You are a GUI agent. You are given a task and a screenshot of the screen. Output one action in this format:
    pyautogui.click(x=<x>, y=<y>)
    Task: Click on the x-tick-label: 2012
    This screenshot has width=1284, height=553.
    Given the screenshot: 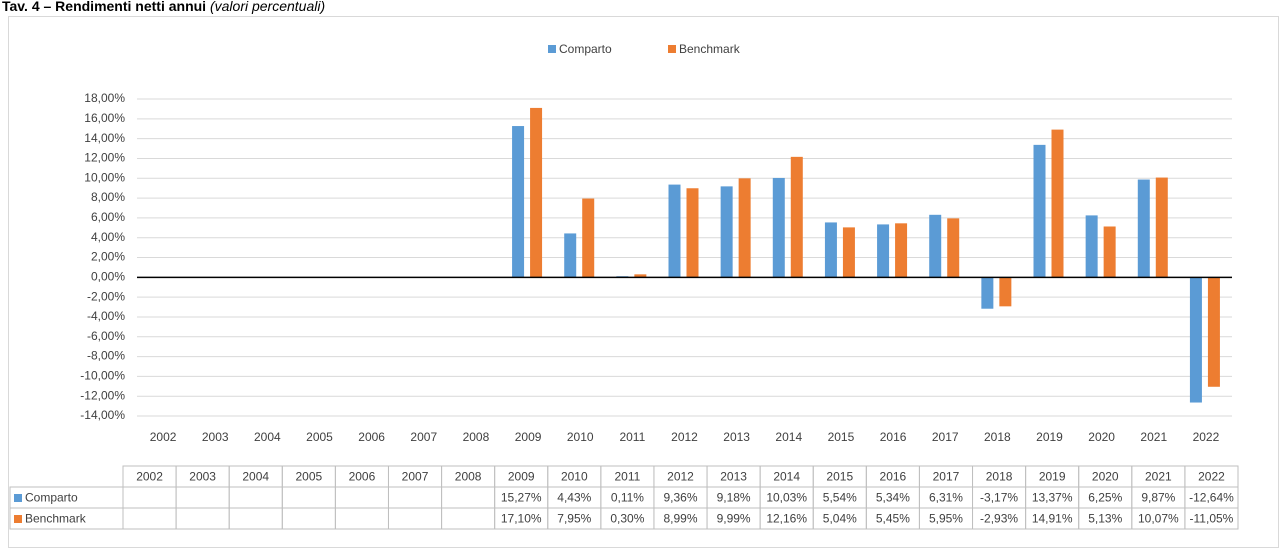 What is the action you would take?
    pyautogui.click(x=684, y=437)
    